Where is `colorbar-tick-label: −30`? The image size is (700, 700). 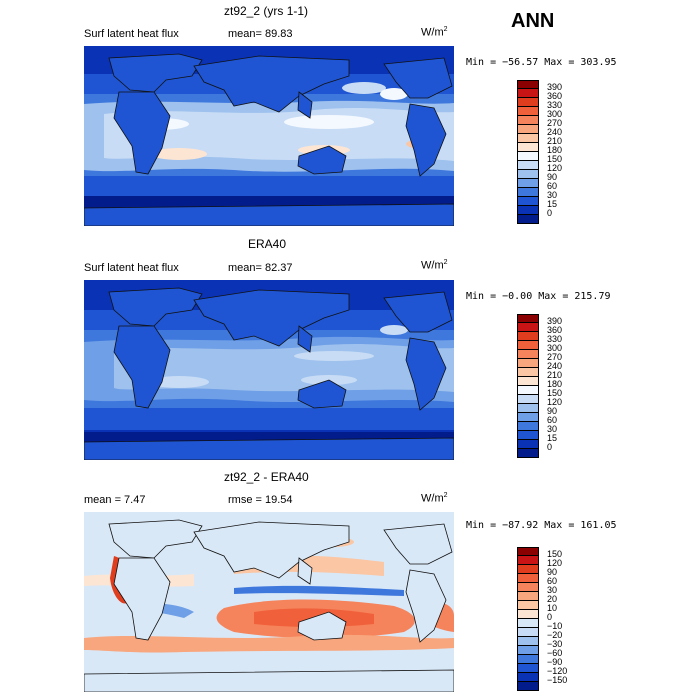
colorbar-tick-label: −30 is located at coordinates (555, 644).